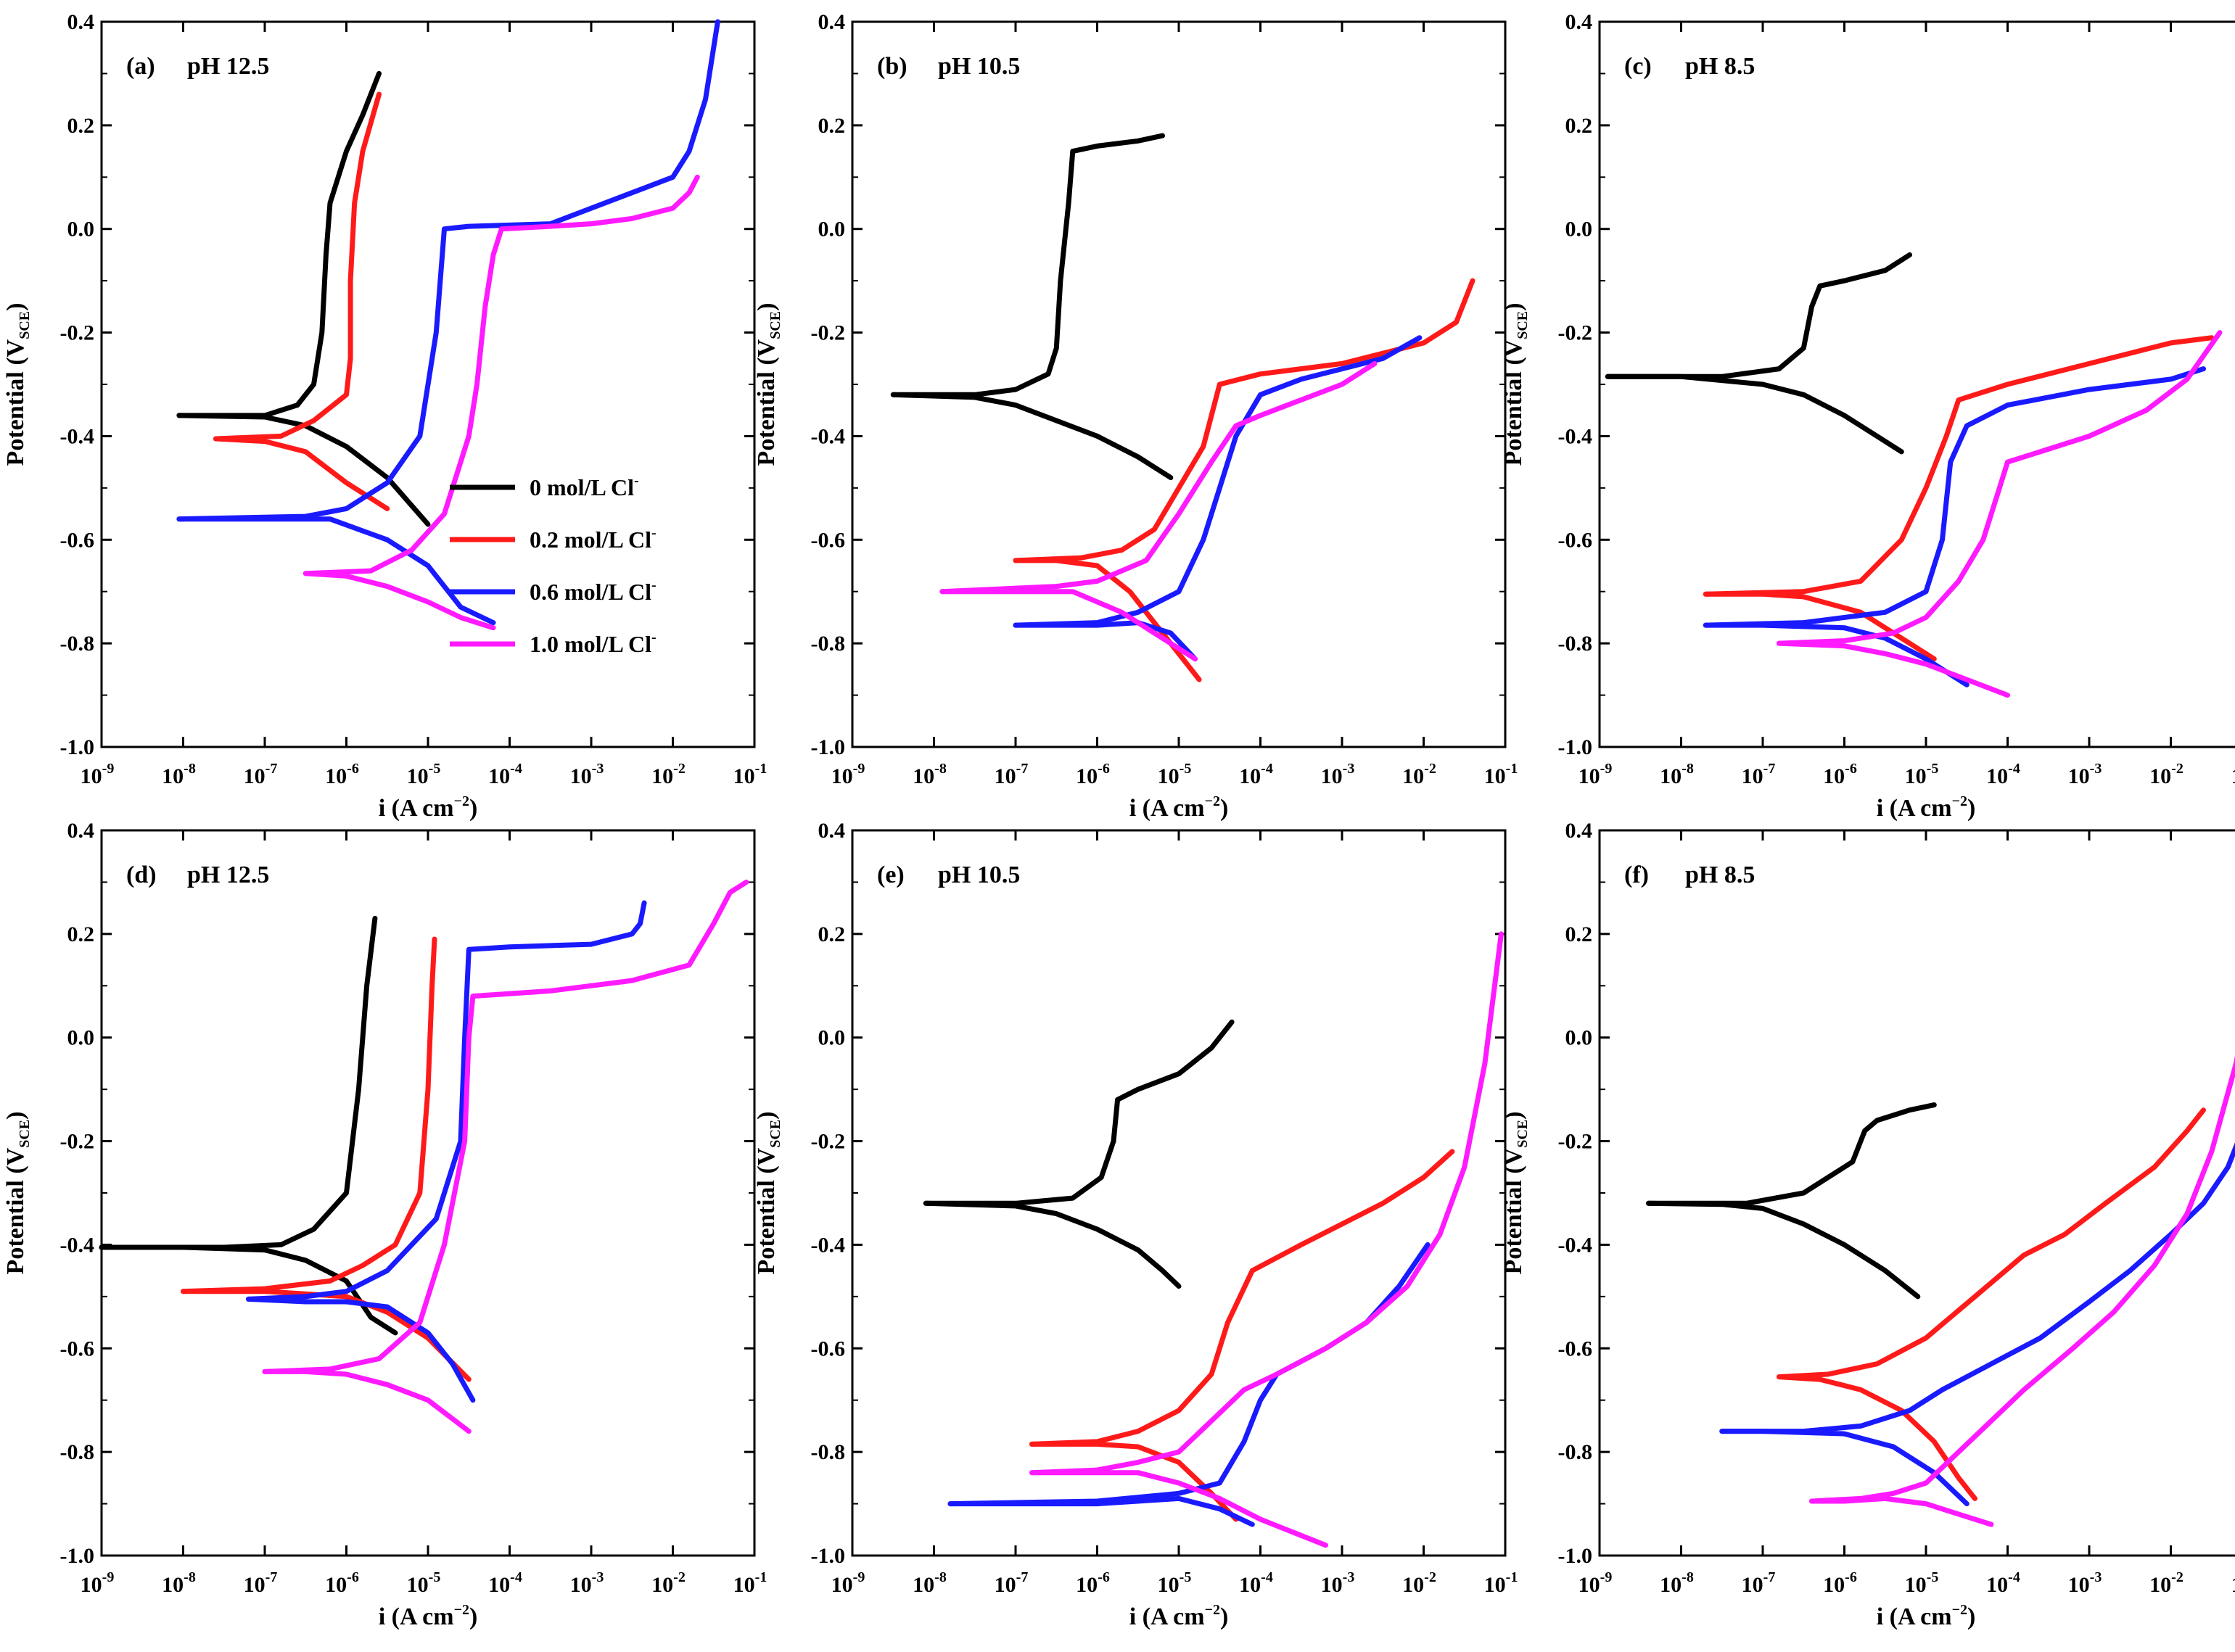  Describe the element at coordinates (361, 1349) in the screenshot. I see `curve-s2-cathodic` at that location.